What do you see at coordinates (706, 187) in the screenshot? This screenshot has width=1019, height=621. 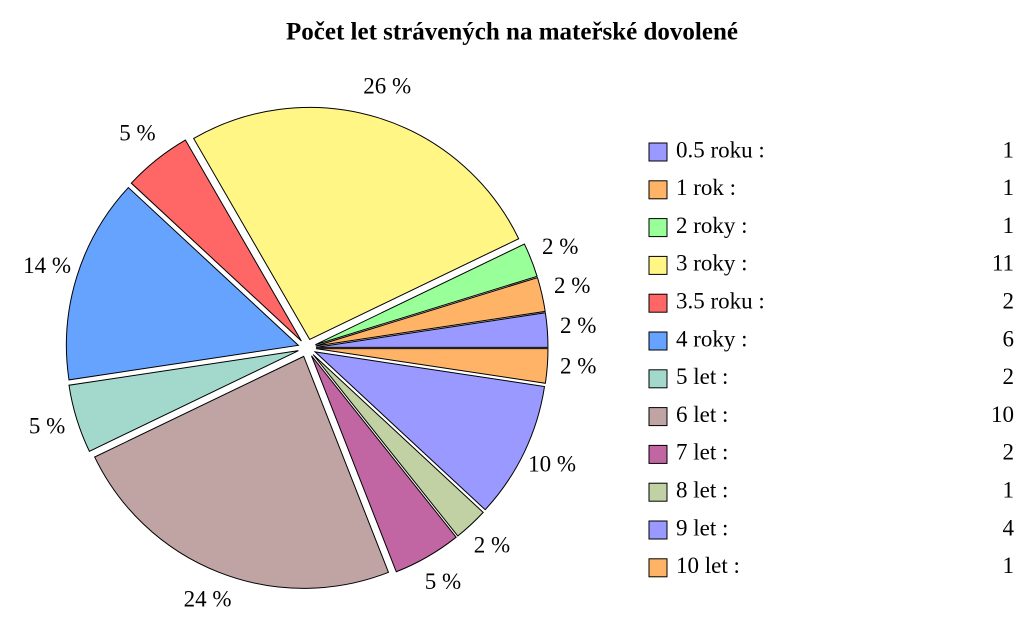 I see `legend-label: 1 rok :` at bounding box center [706, 187].